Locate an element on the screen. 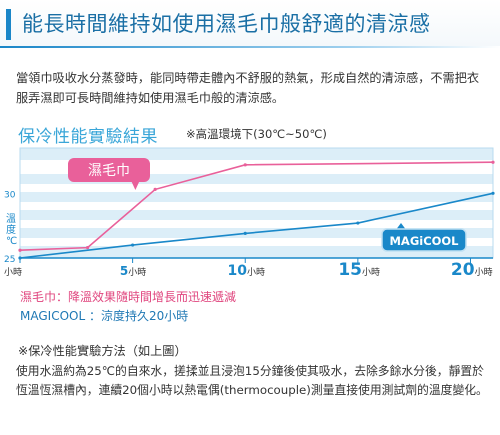 Image resolution: width=500 pixels, height=435 pixels. y-axis-label-char: 度 is located at coordinates (11, 229).